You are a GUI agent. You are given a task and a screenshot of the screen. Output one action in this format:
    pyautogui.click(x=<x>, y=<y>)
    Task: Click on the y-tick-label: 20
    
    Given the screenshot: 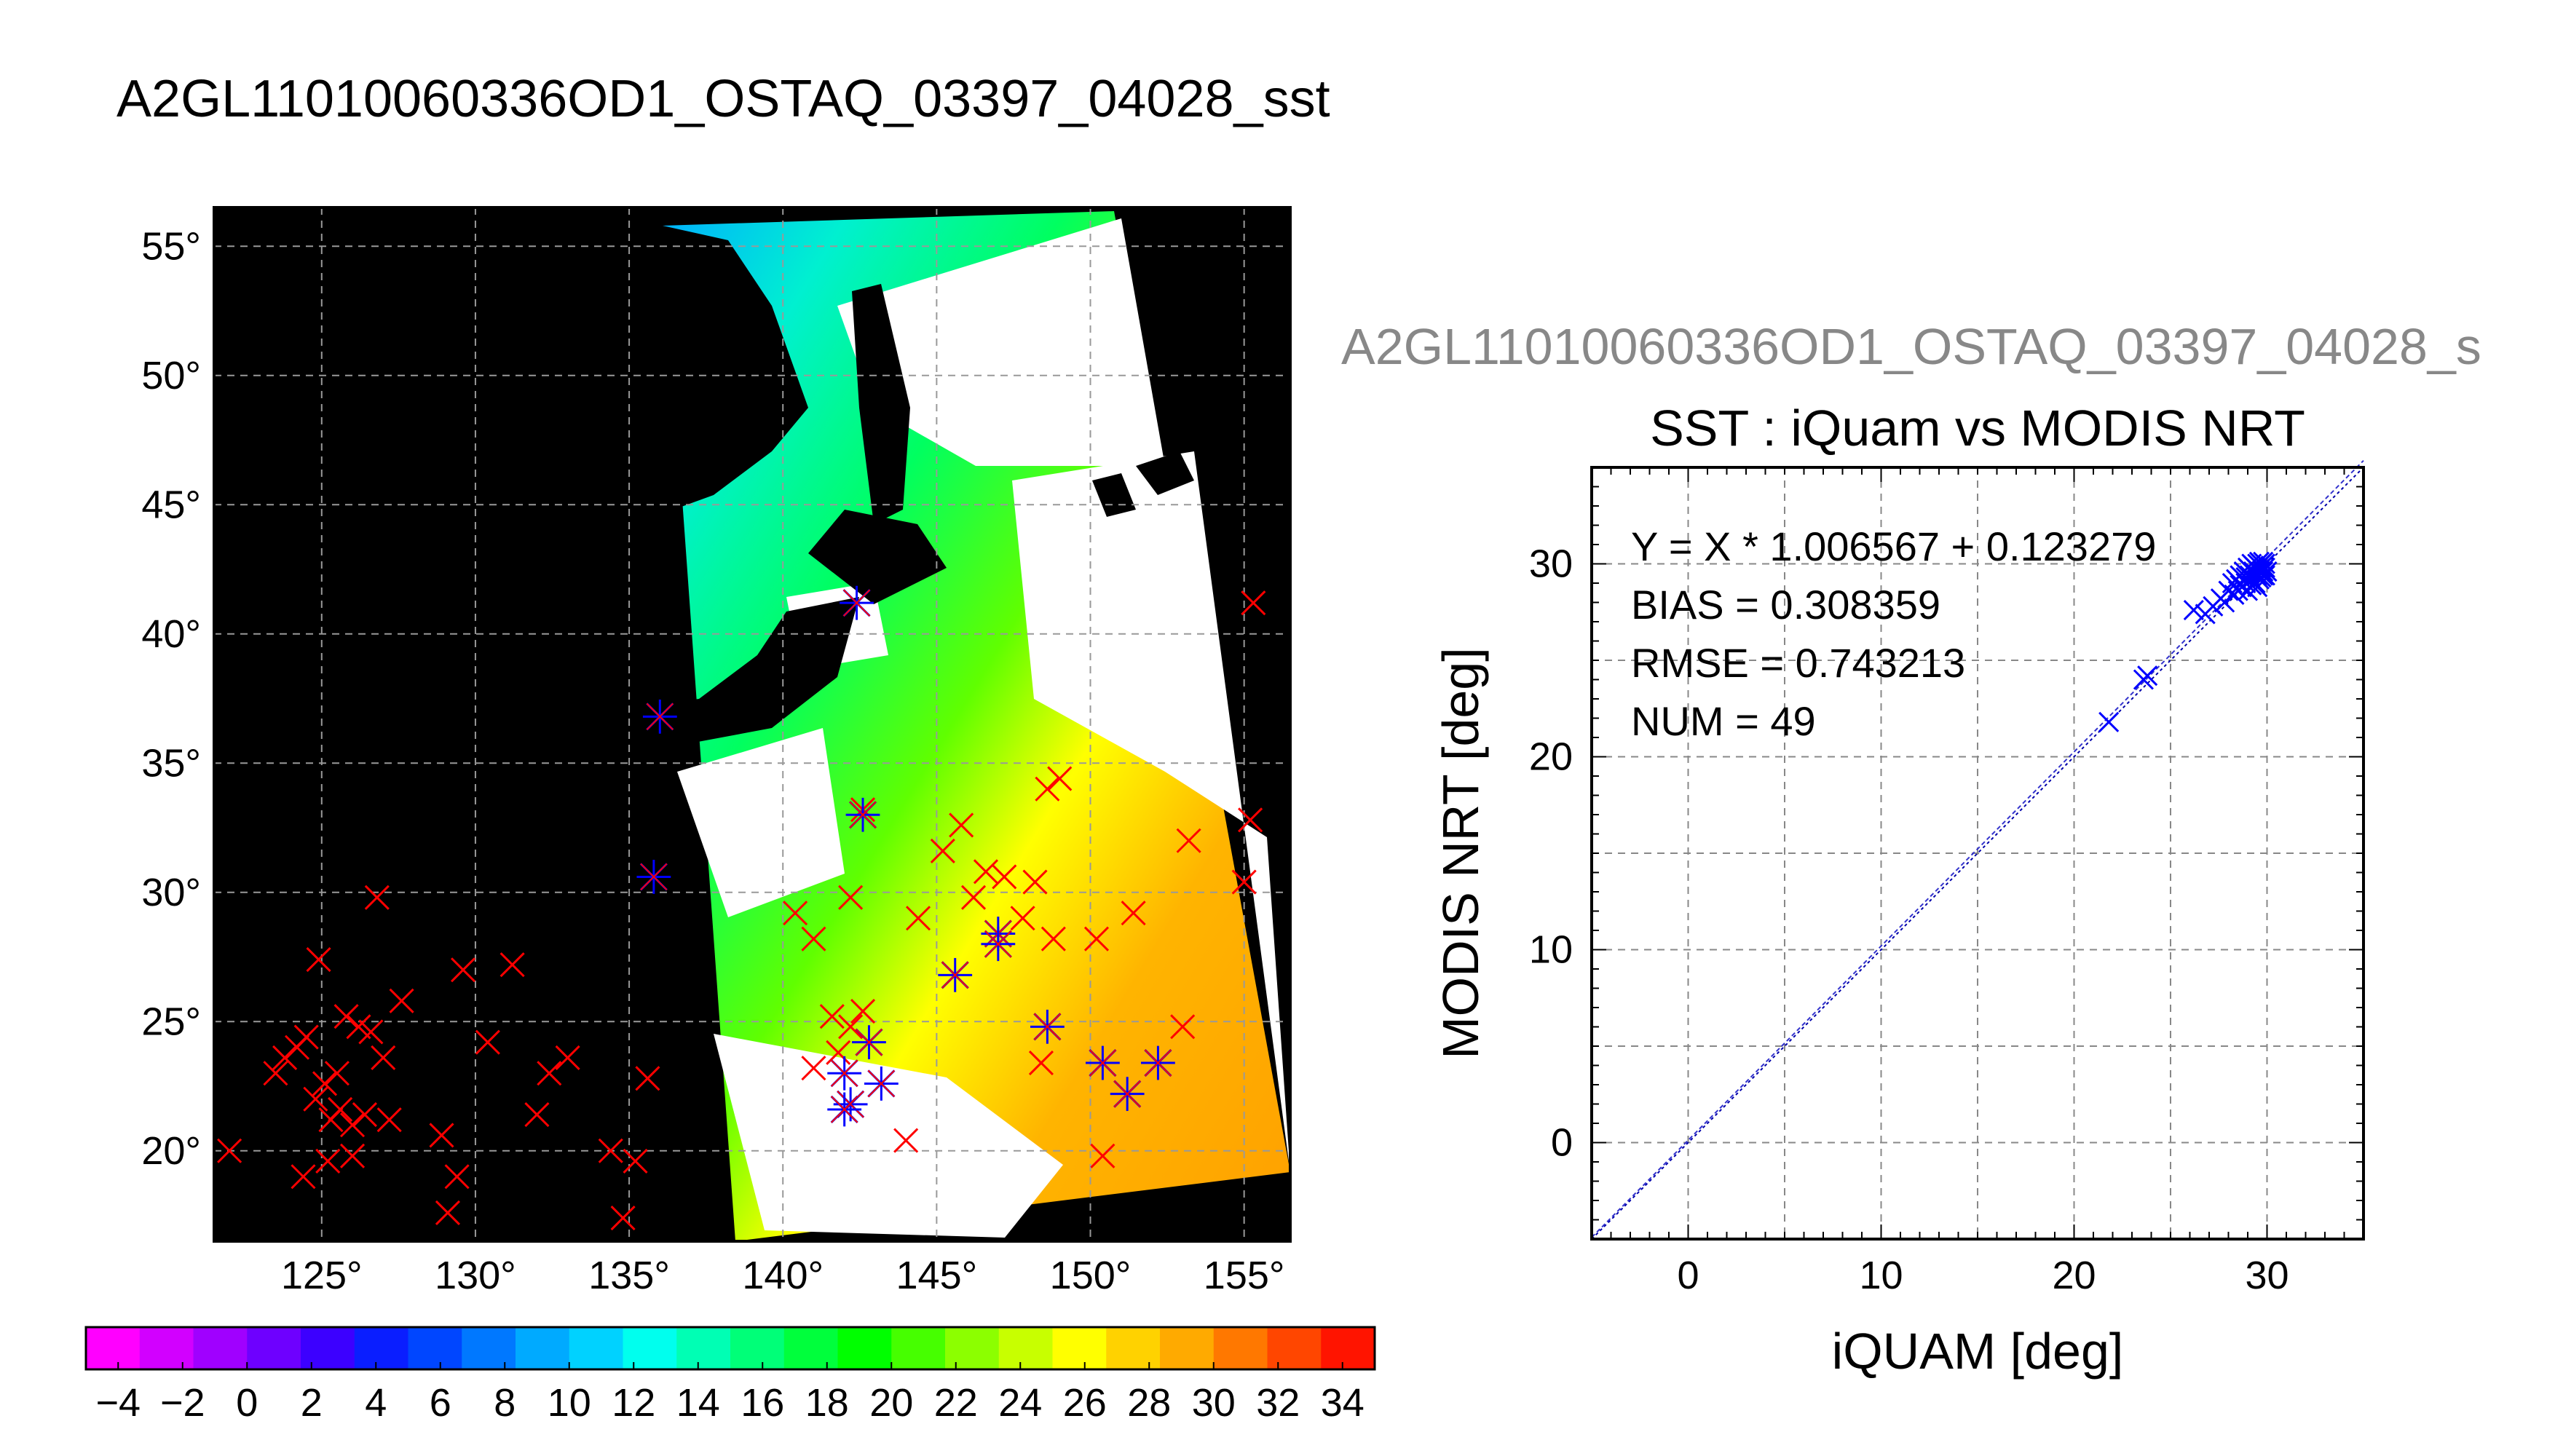 What is the action you would take?
    pyautogui.click(x=1551, y=757)
    